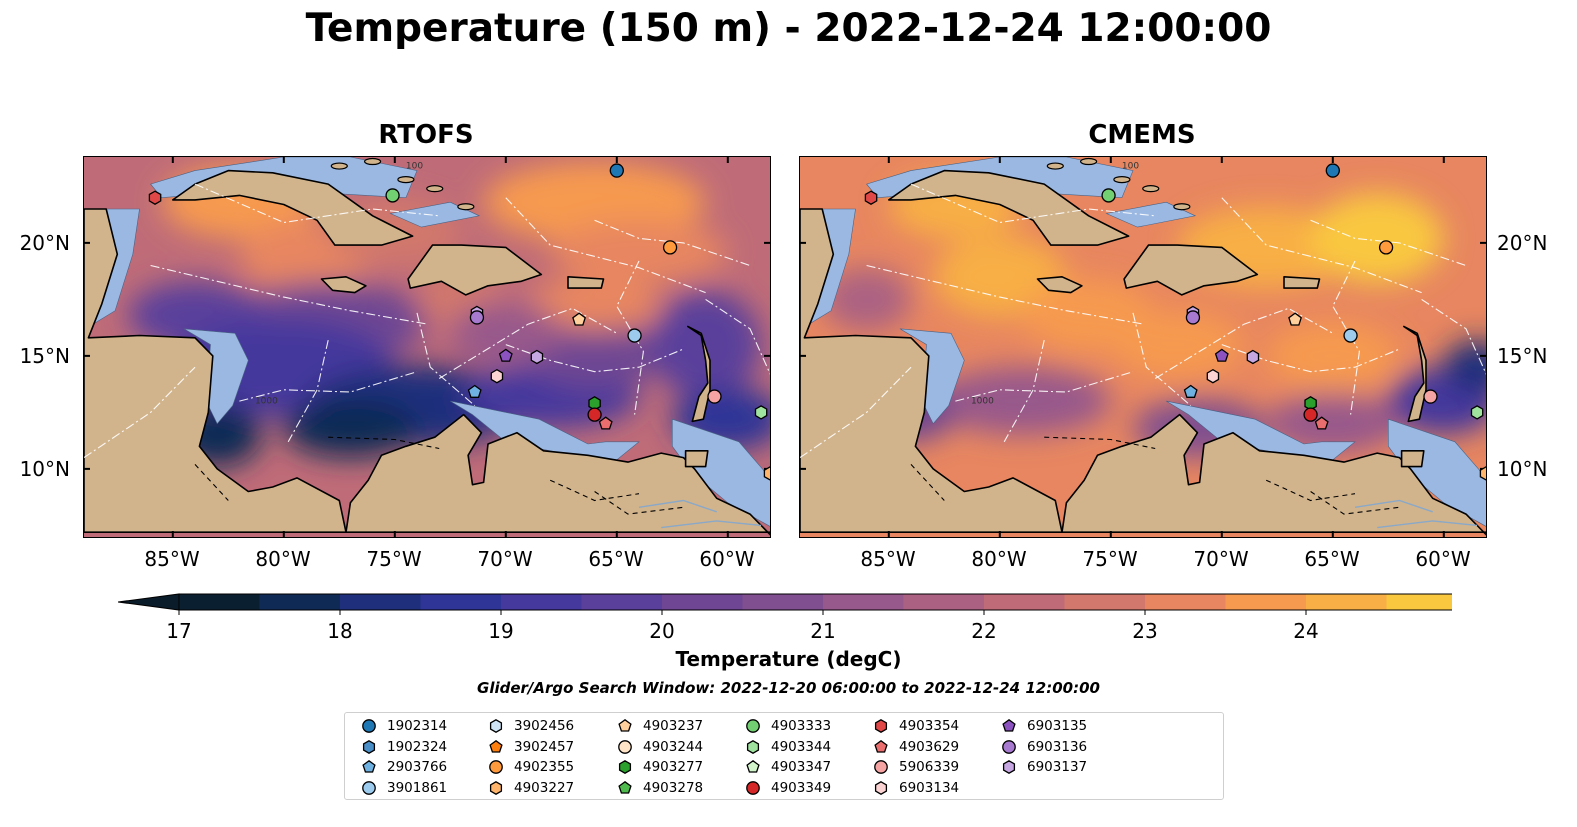 This screenshot has width=1577, height=827. What do you see at coordinates (404, 767) in the screenshot?
I see `legend-item: 2903766` at bounding box center [404, 767].